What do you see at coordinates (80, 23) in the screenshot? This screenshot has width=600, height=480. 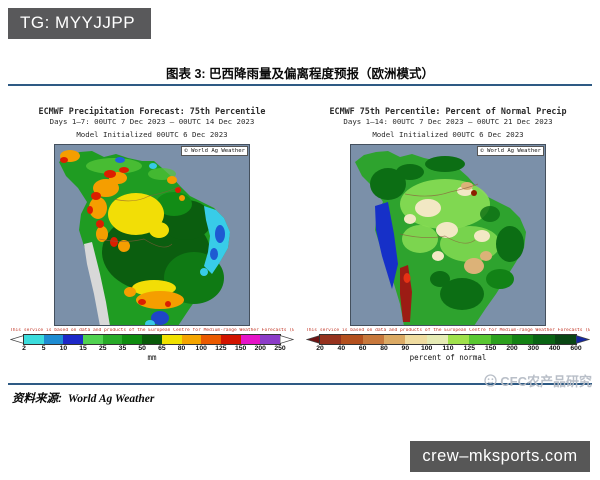 I see `corner-tag: TG: MYYJJPP` at bounding box center [80, 23].